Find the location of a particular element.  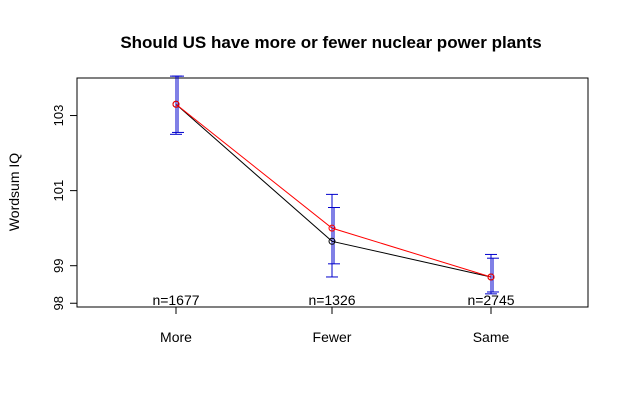

y-tick-label-1: 99 is located at coordinates (58, 265).